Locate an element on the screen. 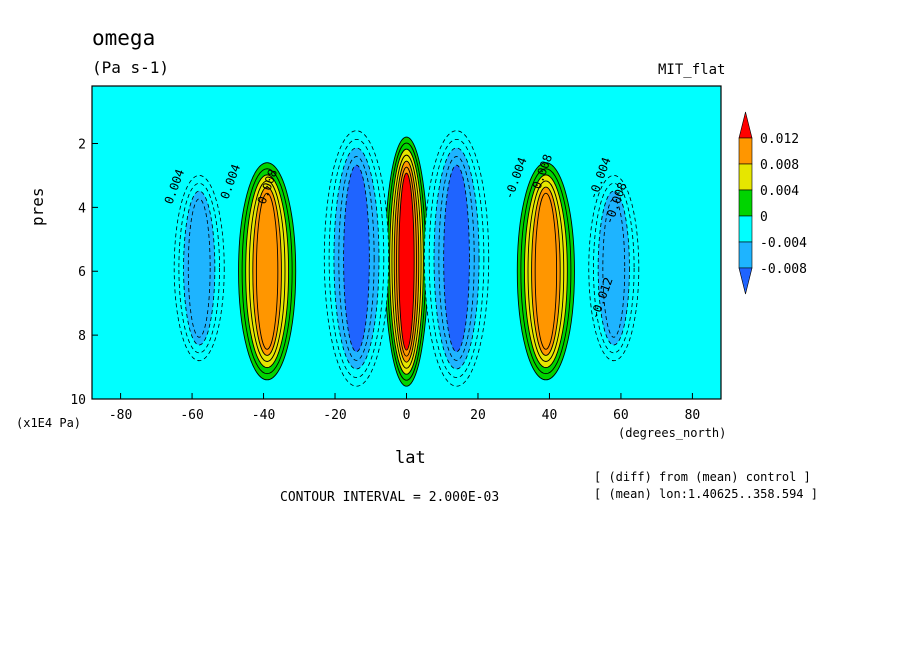 The height and width of the screenshot is (654, 904). colorbar-label: 0 is located at coordinates (764, 217).